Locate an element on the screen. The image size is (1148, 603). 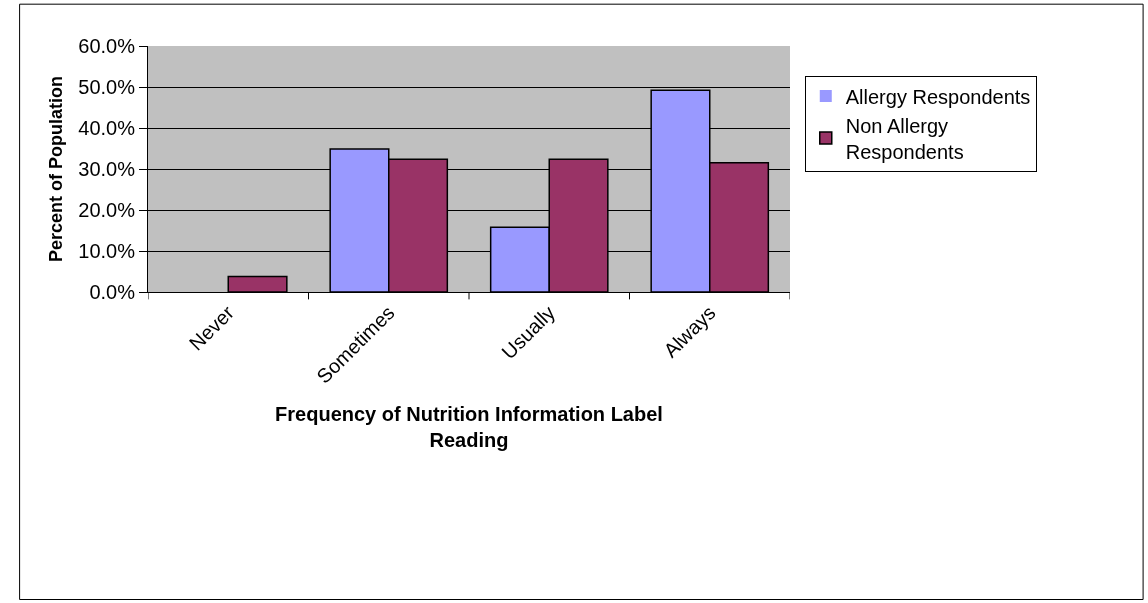
legend-label: Allergy Respondents is located at coordinates (938, 96).